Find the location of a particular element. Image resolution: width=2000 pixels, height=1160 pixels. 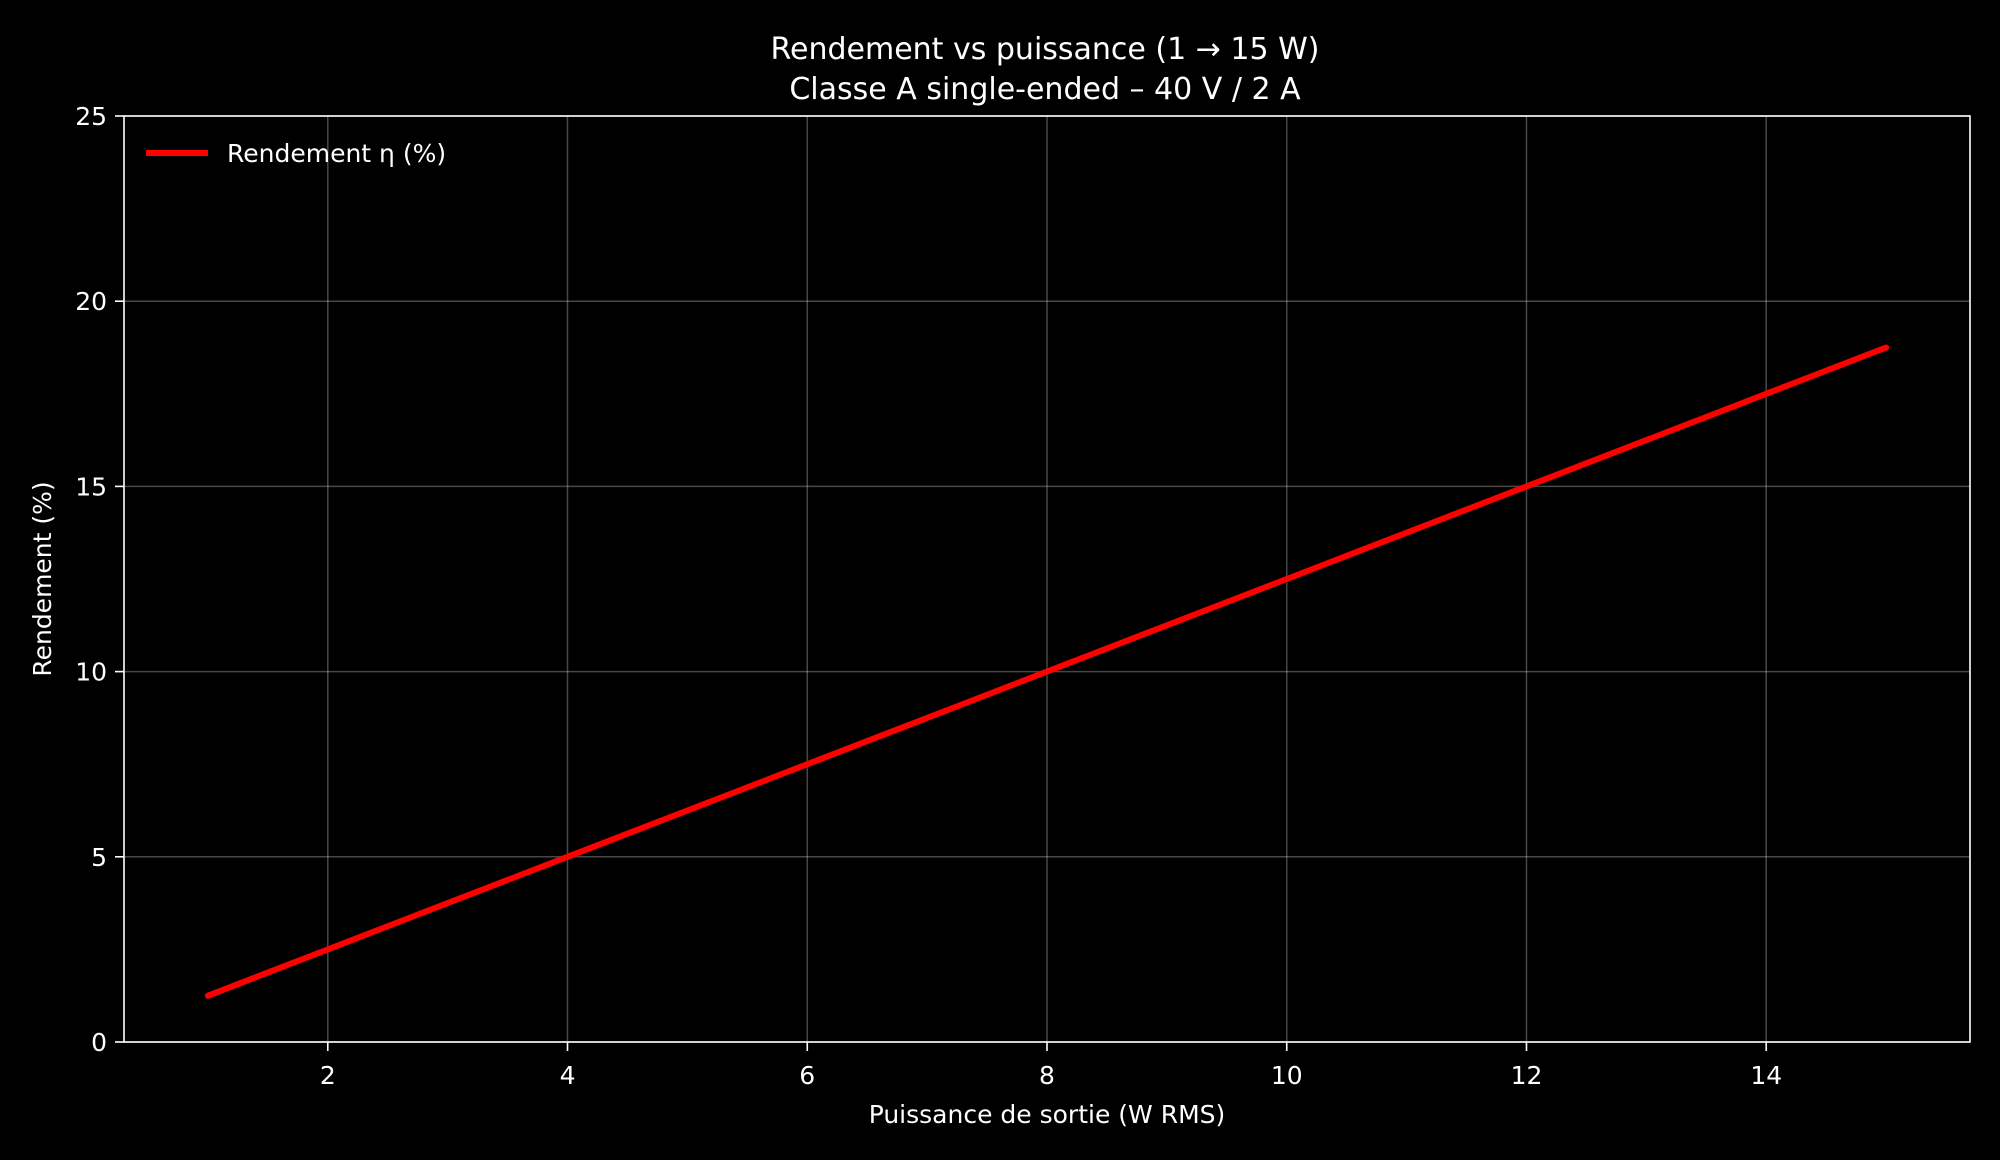

y-tick-label: 20 is located at coordinates (91, 301).